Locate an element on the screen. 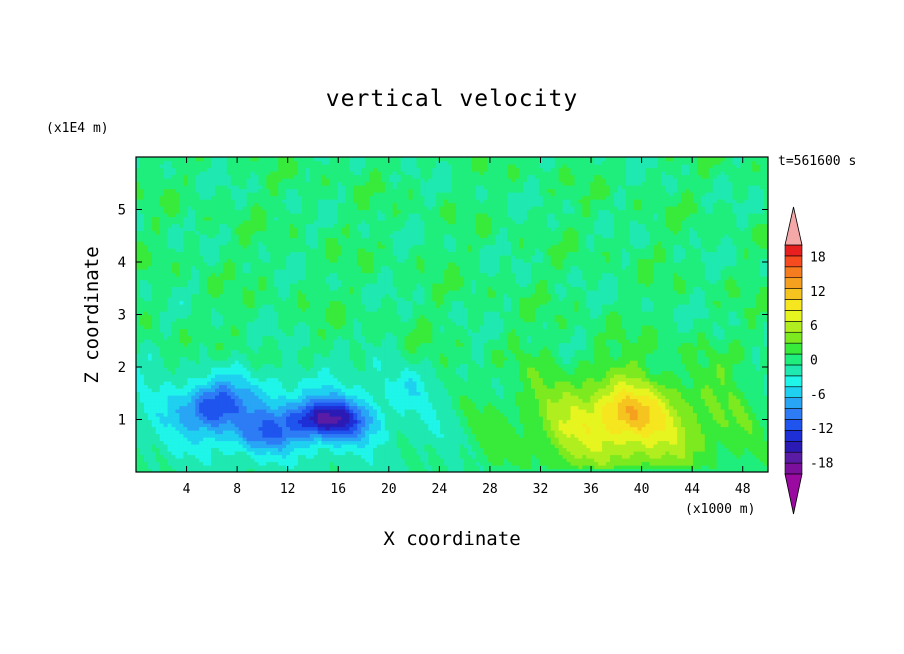  y-tick-label: 1 is located at coordinates (122, 421).